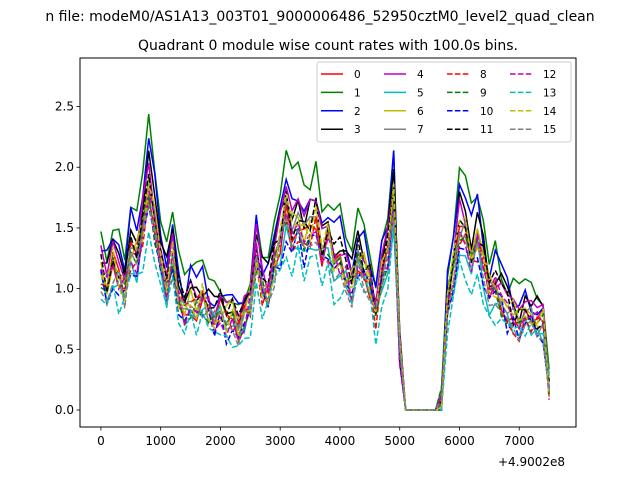  I want to click on legend-label-15: 15, so click(549, 130).